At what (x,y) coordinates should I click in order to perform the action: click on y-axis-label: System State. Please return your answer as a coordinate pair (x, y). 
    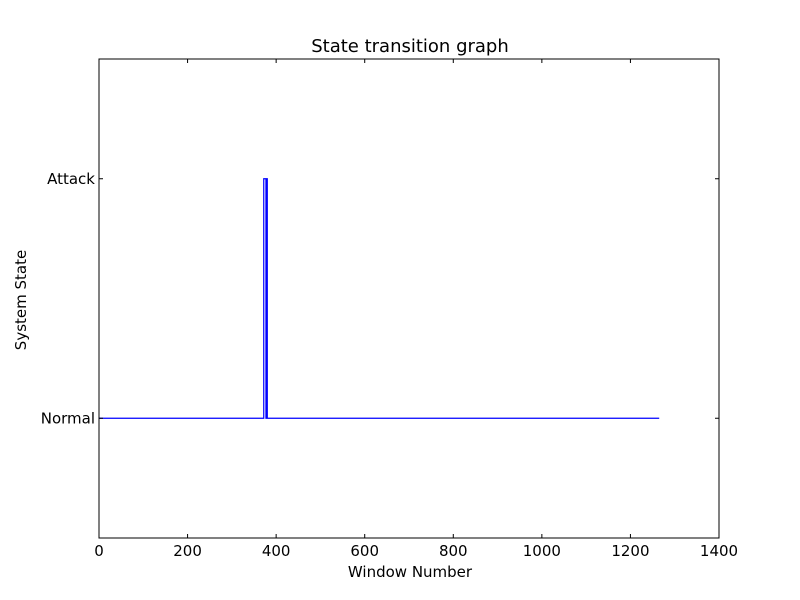
    Looking at the image, I should click on (21, 300).